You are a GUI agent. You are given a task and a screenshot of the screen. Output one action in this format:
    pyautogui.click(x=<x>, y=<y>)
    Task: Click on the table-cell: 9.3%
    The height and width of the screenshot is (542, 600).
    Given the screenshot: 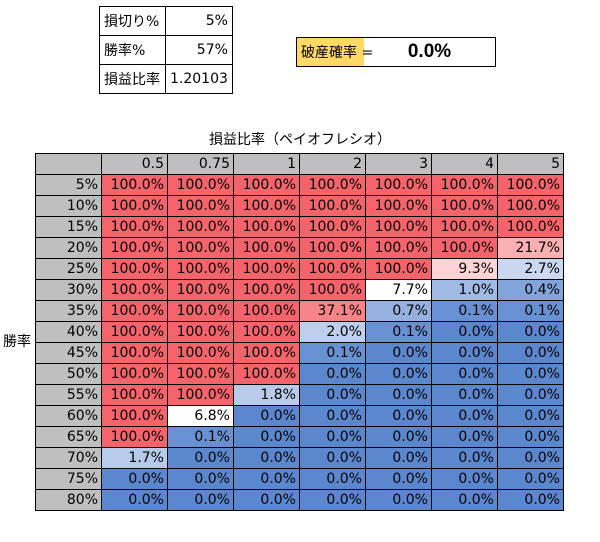 What is the action you would take?
    pyautogui.click(x=464, y=269)
    